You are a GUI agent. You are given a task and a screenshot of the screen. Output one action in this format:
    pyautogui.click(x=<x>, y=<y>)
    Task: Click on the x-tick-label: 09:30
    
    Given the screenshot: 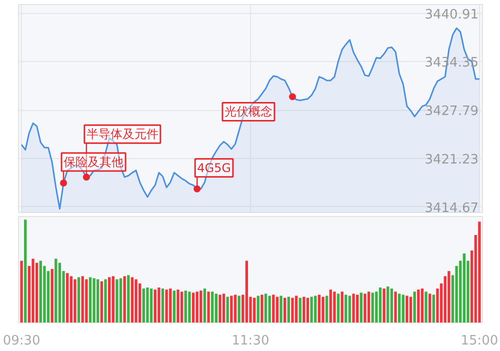 What is the action you would take?
    pyautogui.click(x=21, y=341)
    